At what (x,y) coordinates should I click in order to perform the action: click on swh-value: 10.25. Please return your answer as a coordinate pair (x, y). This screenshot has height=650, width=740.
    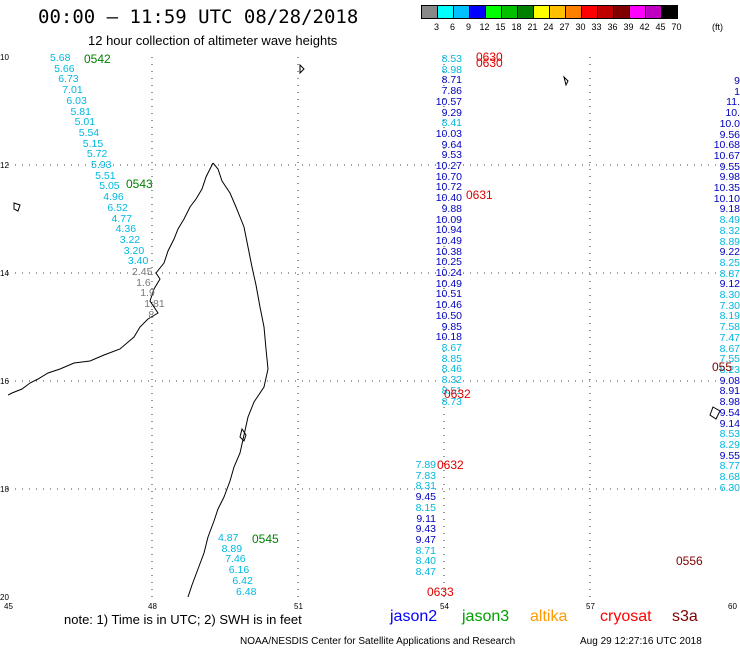
    Looking at the image, I should click on (448, 262).